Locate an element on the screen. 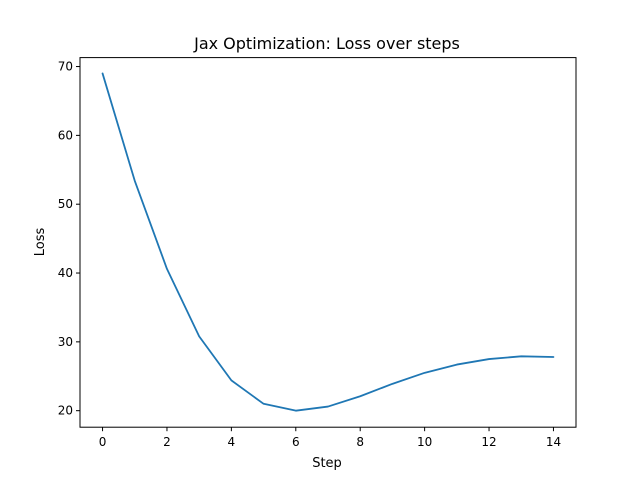  y-tick-label: 60 is located at coordinates (65, 135).